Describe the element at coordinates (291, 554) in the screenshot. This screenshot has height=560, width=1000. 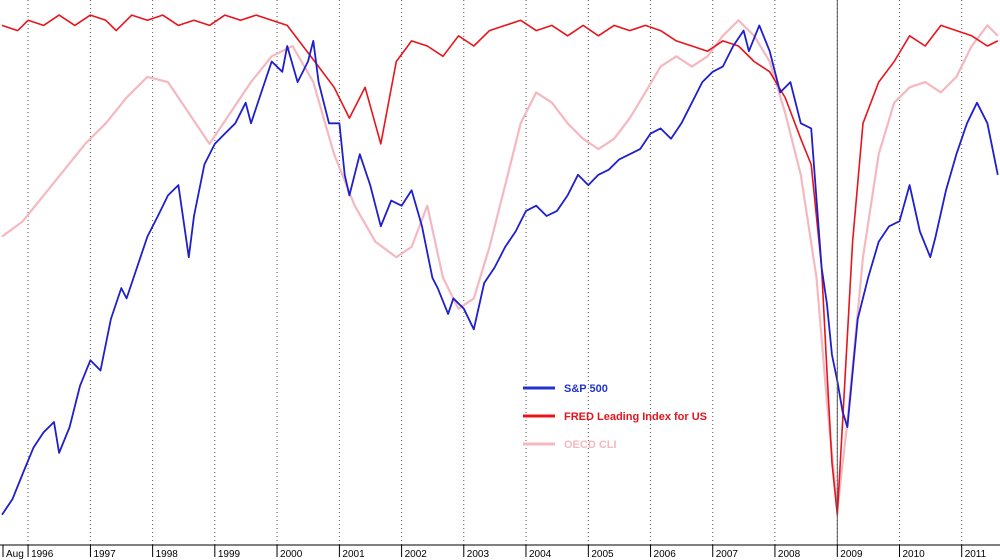
I see `tick-label-2000: 2000` at that location.